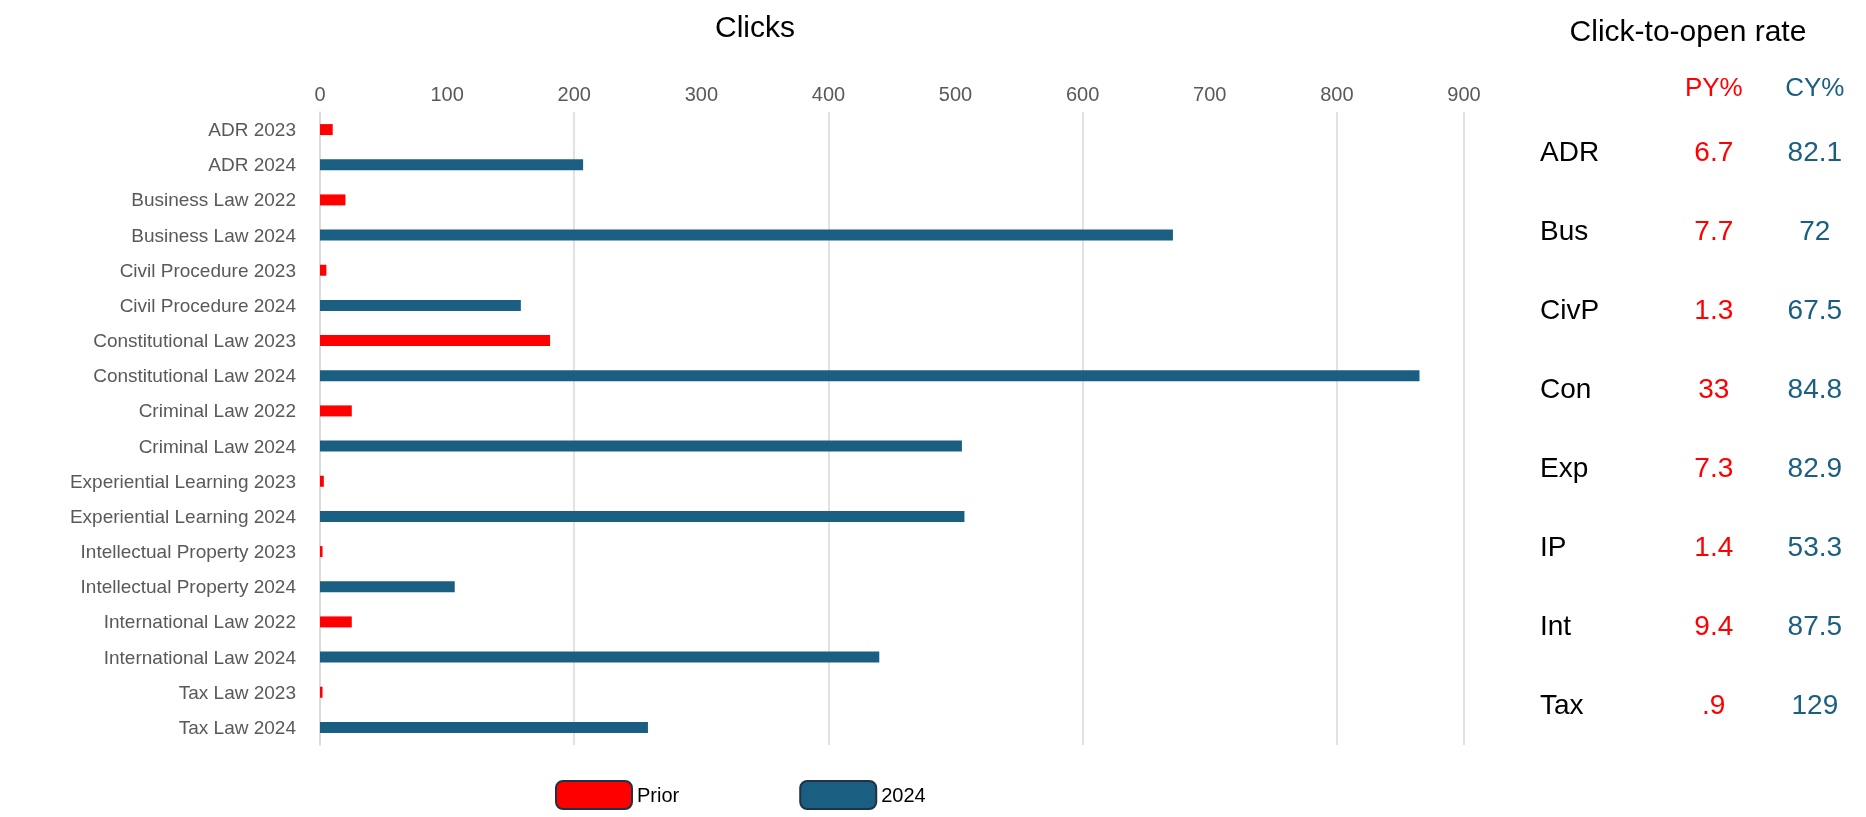 The height and width of the screenshot is (817, 1866). Describe the element at coordinates (1564, 230) in the screenshot. I see `category-label: Bus` at that location.